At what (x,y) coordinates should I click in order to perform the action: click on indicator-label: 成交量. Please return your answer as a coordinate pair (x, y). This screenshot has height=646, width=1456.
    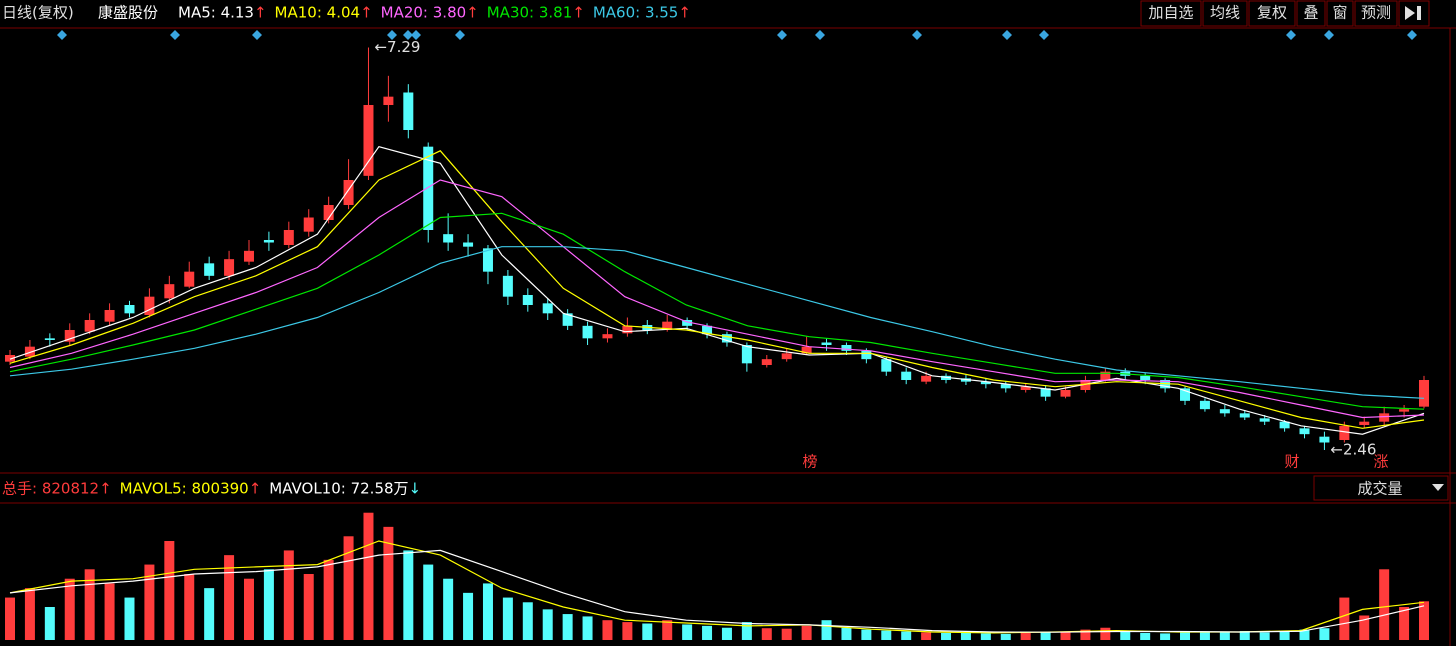
    Looking at the image, I should click on (1379, 489).